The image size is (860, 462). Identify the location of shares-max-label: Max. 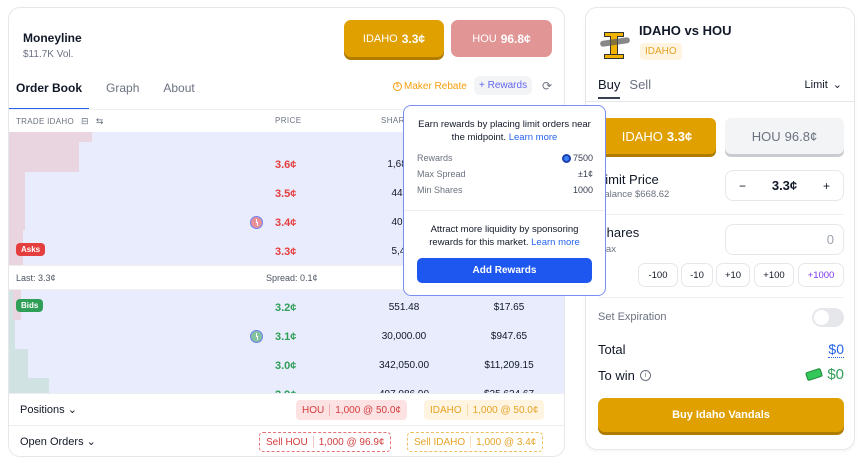
(607, 249).